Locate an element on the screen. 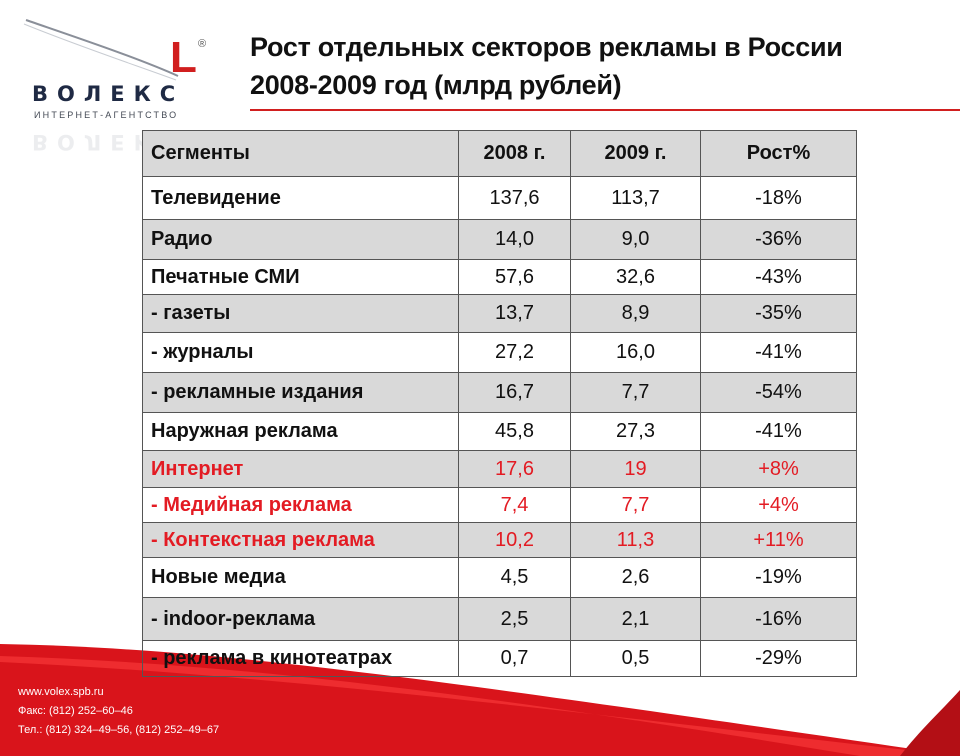 Image resolution: width=960 pixels, height=756 pixels. value-2008-cell: 16,7 is located at coordinates (514, 392).